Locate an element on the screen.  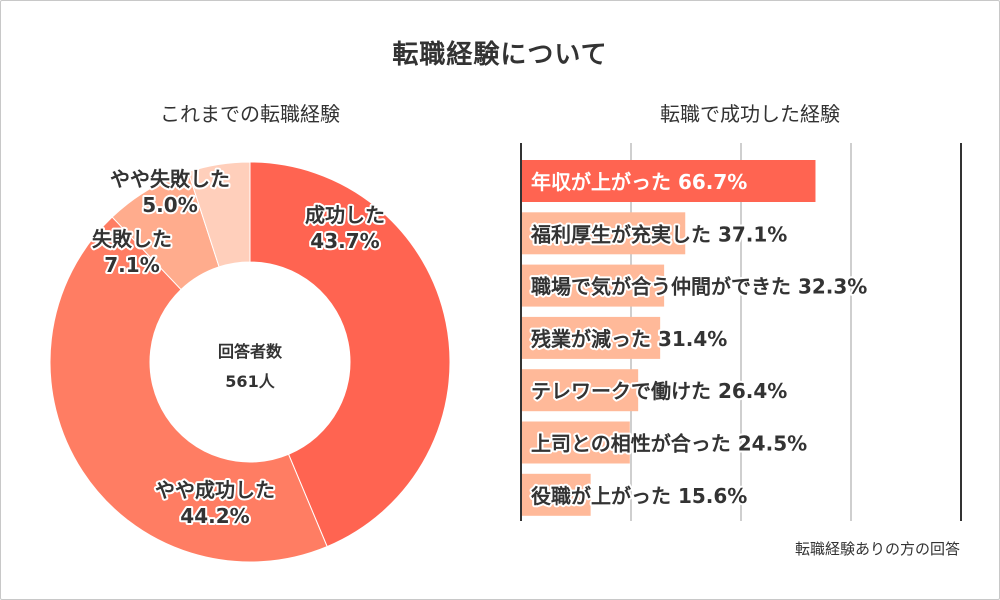
label-somewhat-failure-value: 5.0% is located at coordinates (169, 205).